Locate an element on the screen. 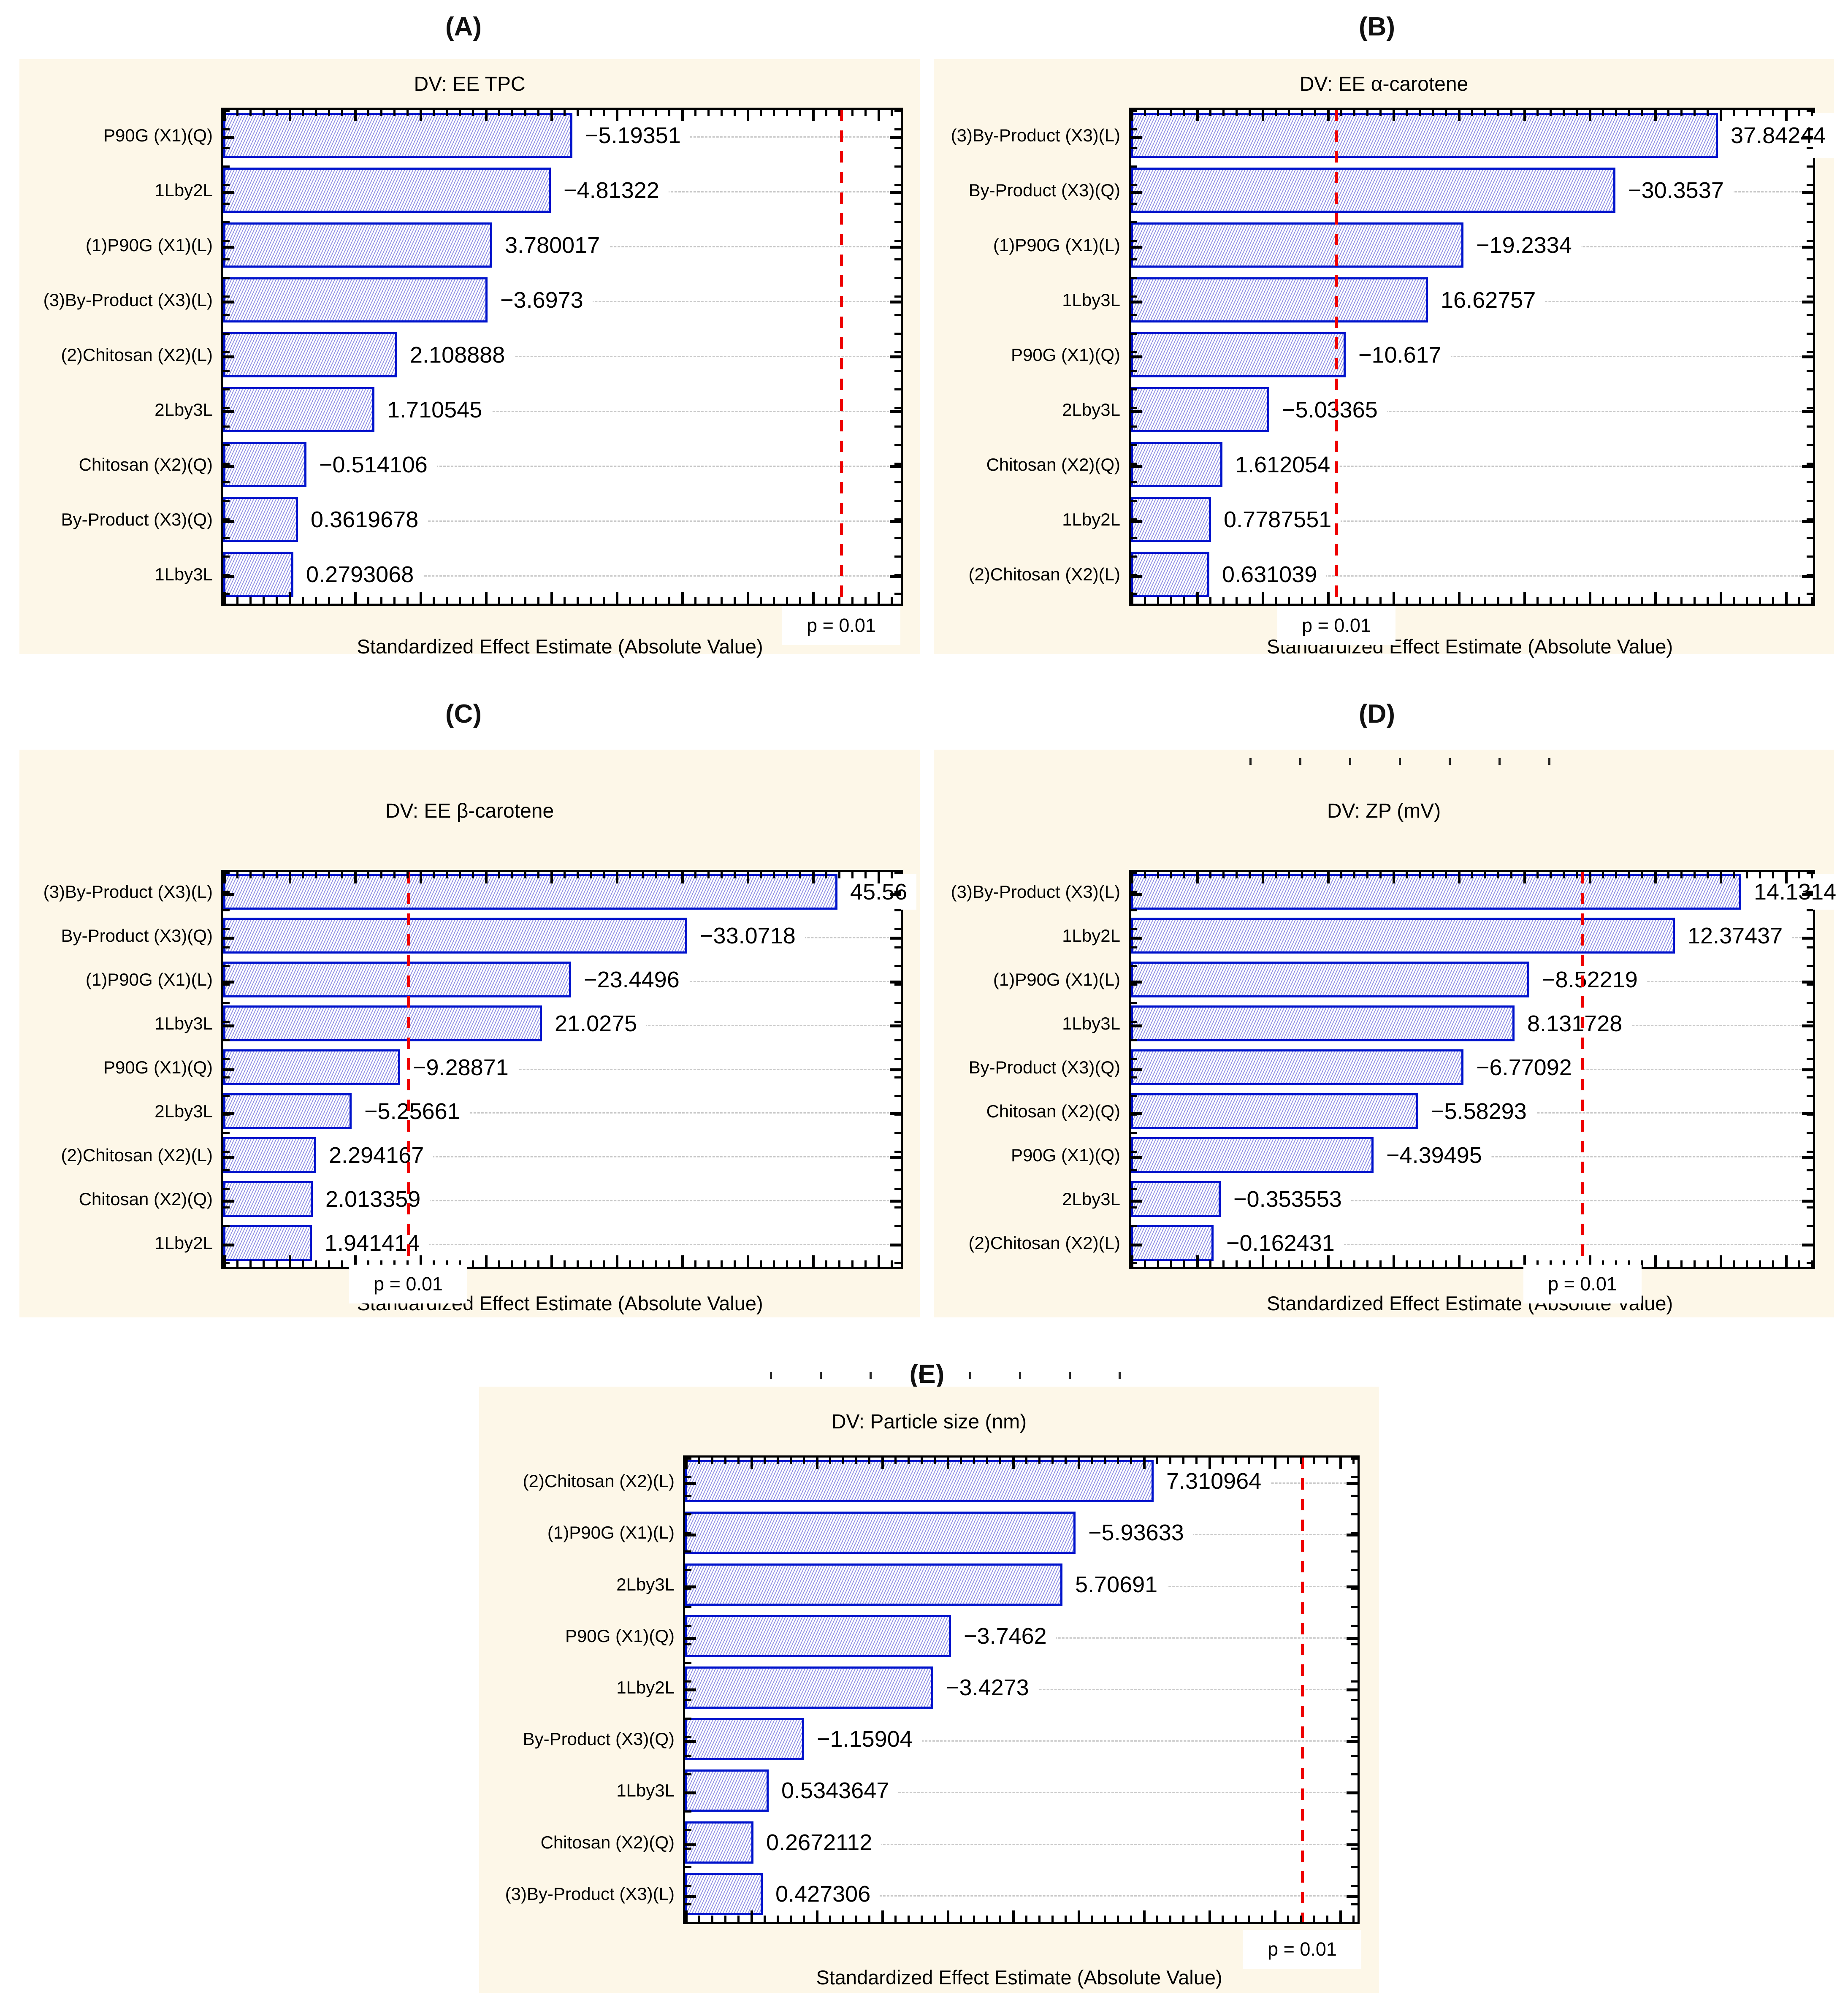 The image size is (1848, 1997). bar-row: 1.941414 is located at coordinates (562, 1243).